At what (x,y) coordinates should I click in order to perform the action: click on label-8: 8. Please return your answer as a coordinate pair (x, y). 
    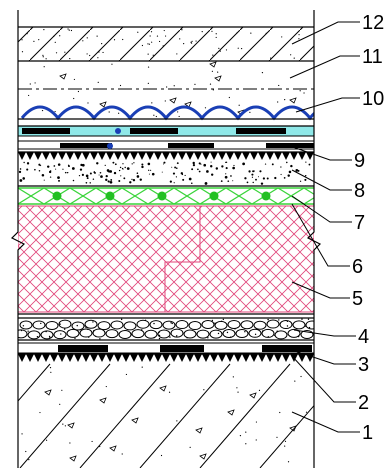
    Looking at the image, I should click on (359, 191).